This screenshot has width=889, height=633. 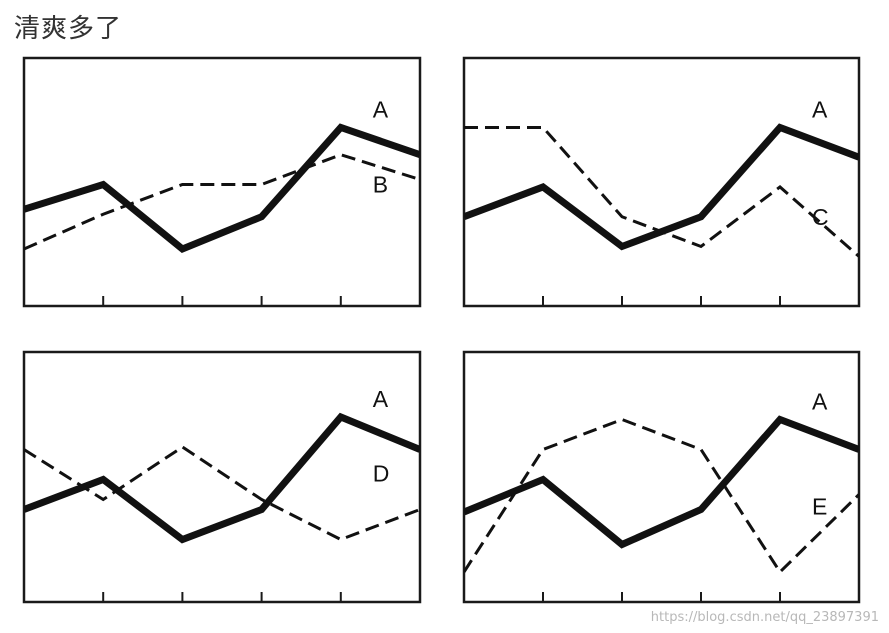 What do you see at coordinates (764, 617) in the screenshot?
I see `watermark-text: https://blog.csdn.net/qq_23897391` at bounding box center [764, 617].